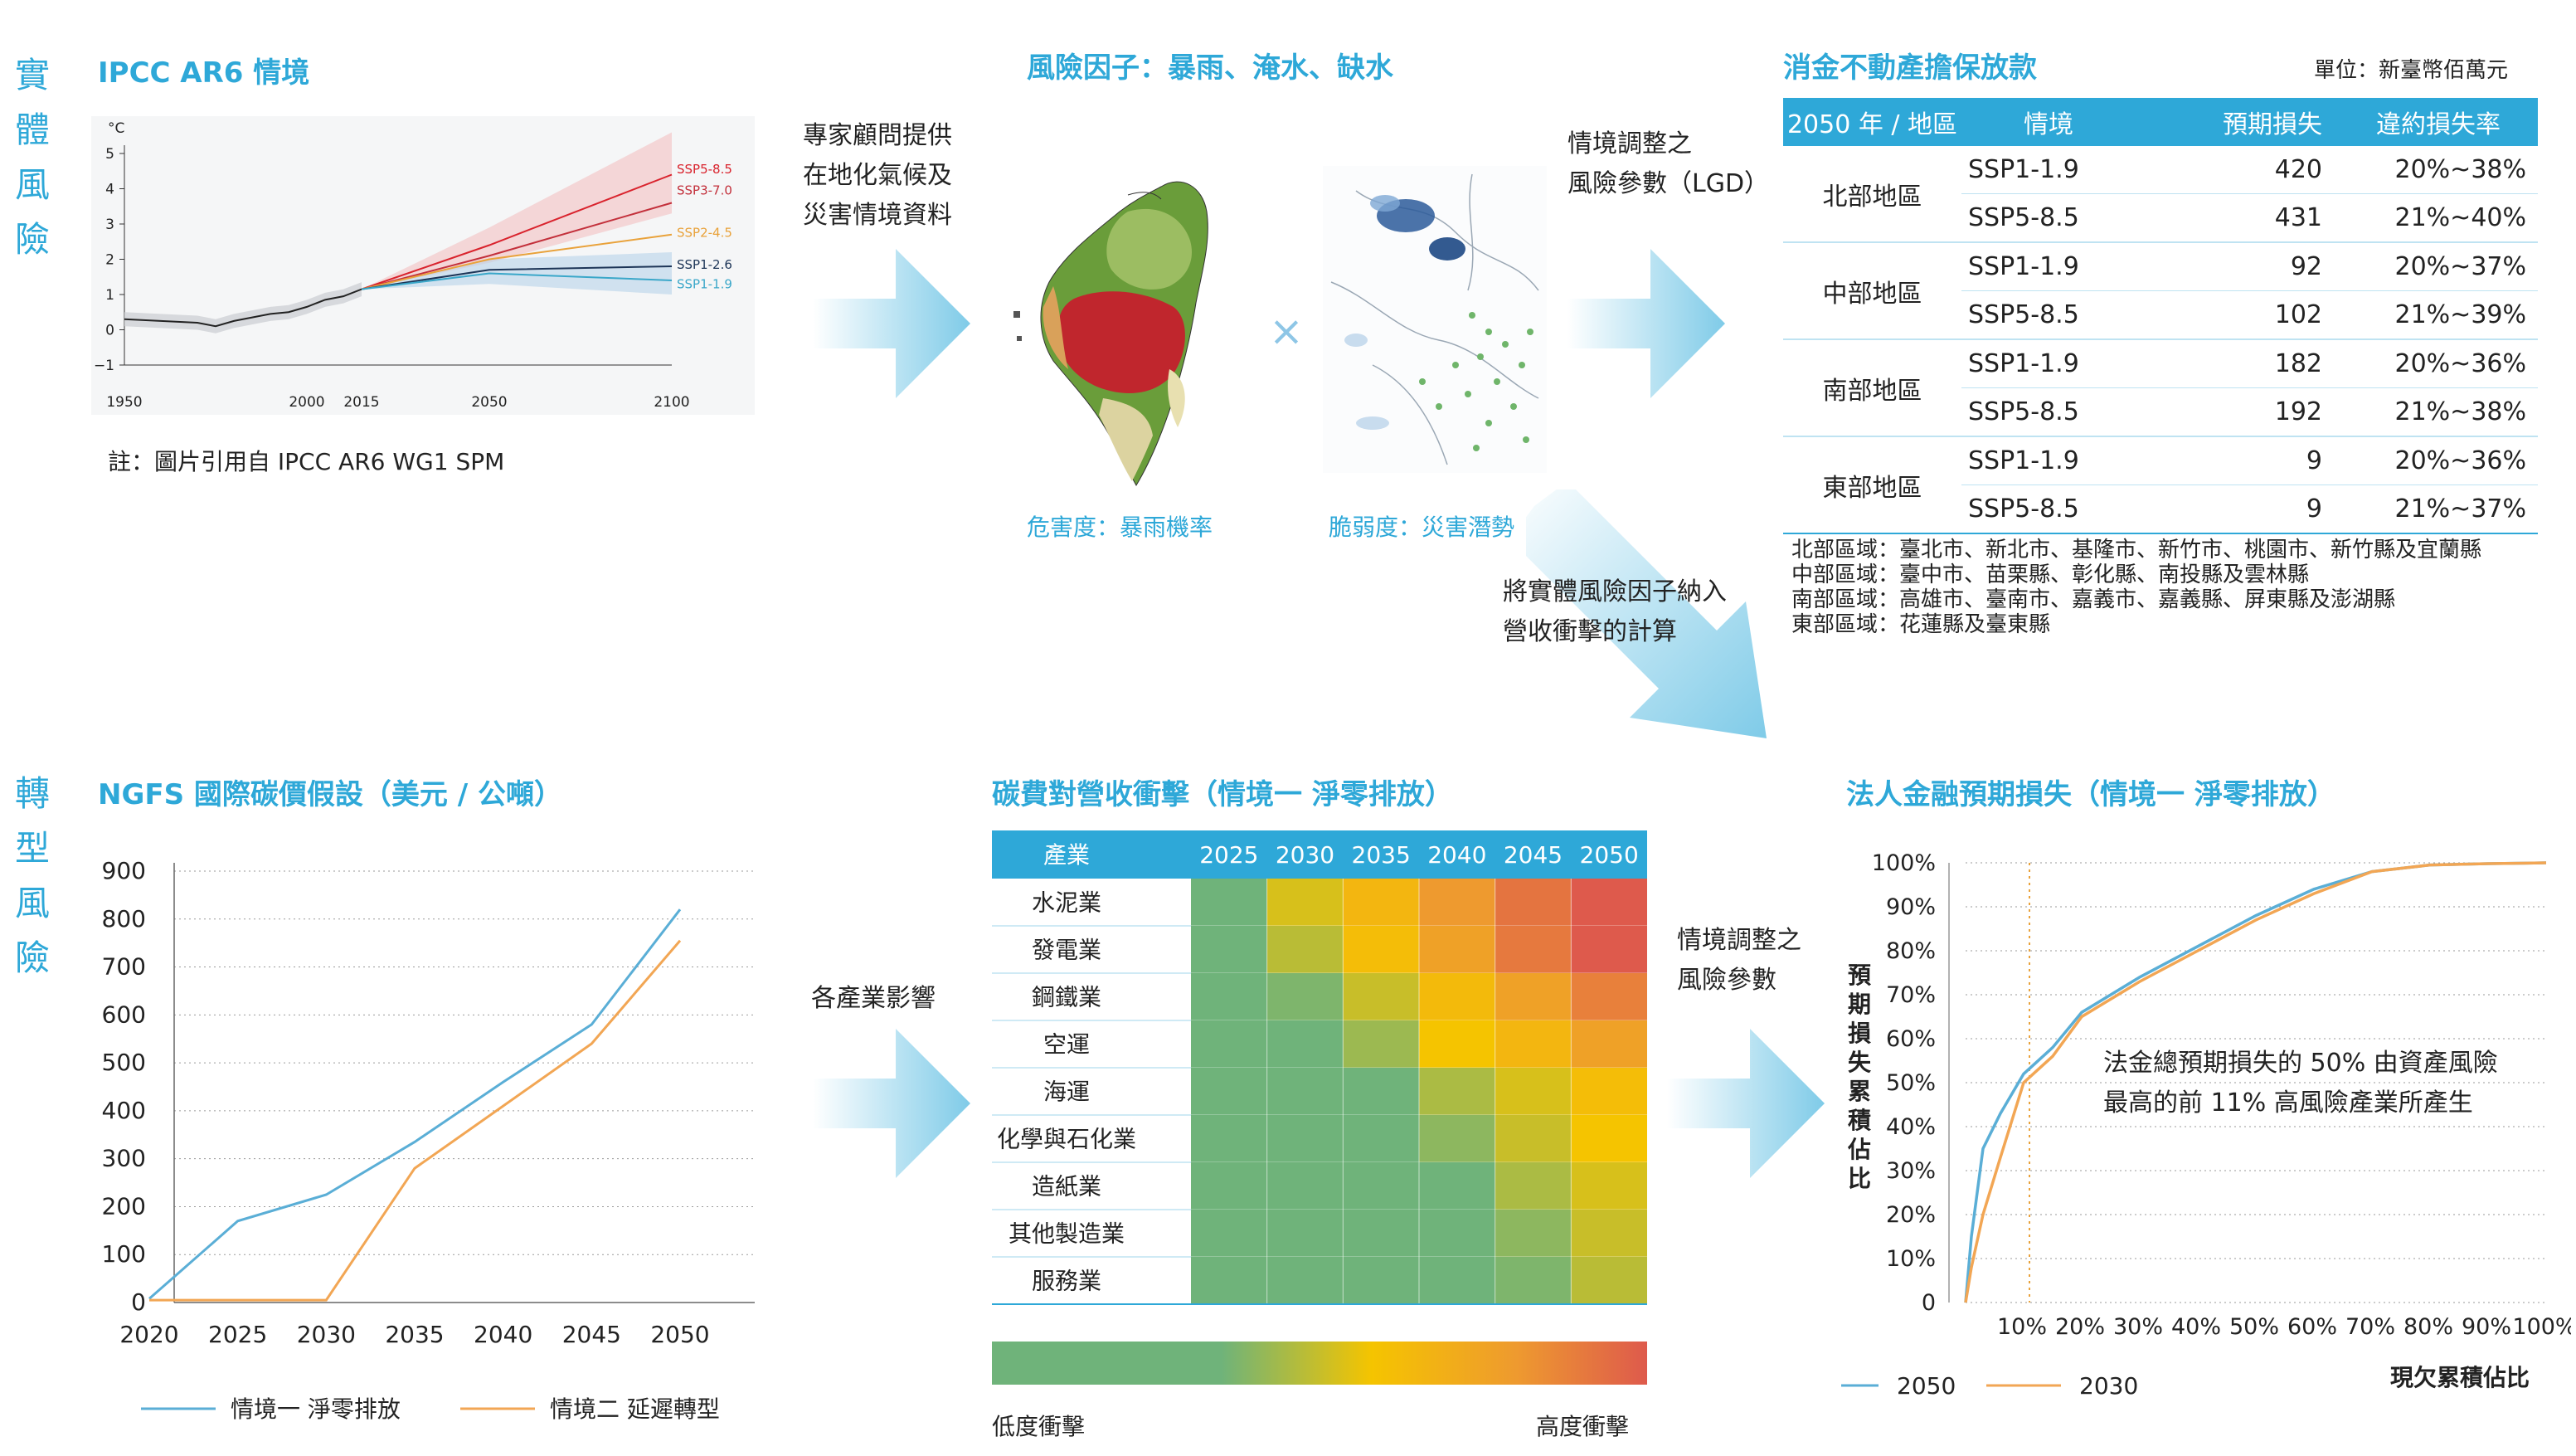 Image resolution: width=2576 pixels, height=1456 pixels. Describe the element at coordinates (2237, 122) in the screenshot. I see `header-expected-loss: 預期損失` at that location.